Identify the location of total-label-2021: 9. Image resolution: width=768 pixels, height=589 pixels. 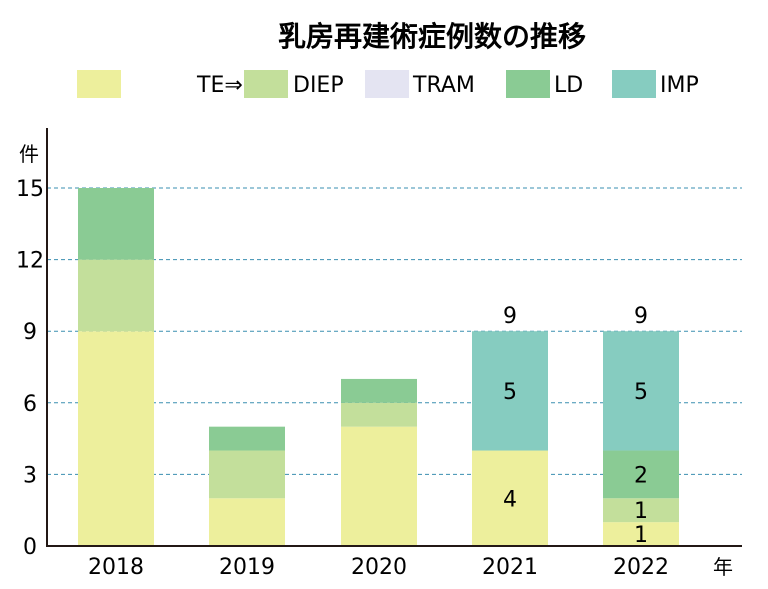
(510, 316).